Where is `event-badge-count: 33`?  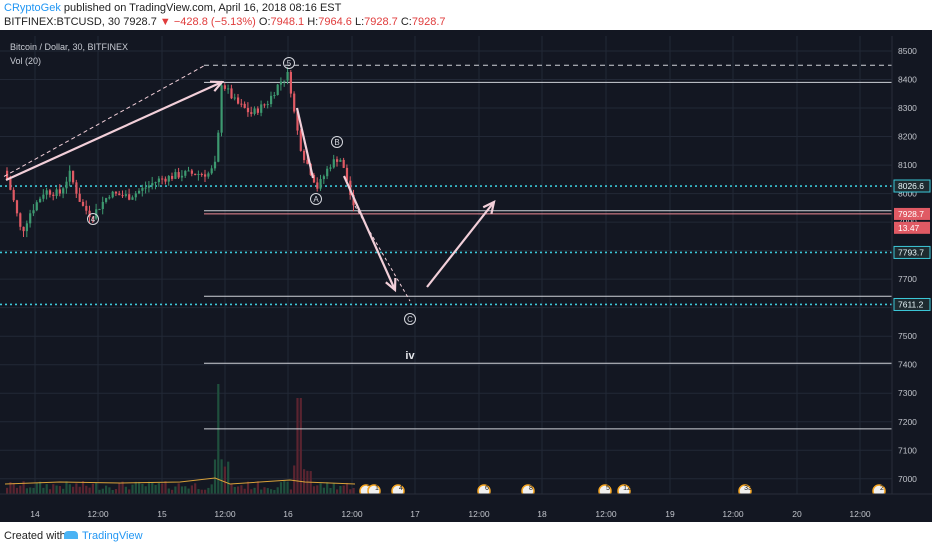 event-badge-count: 33 is located at coordinates (748, 488).